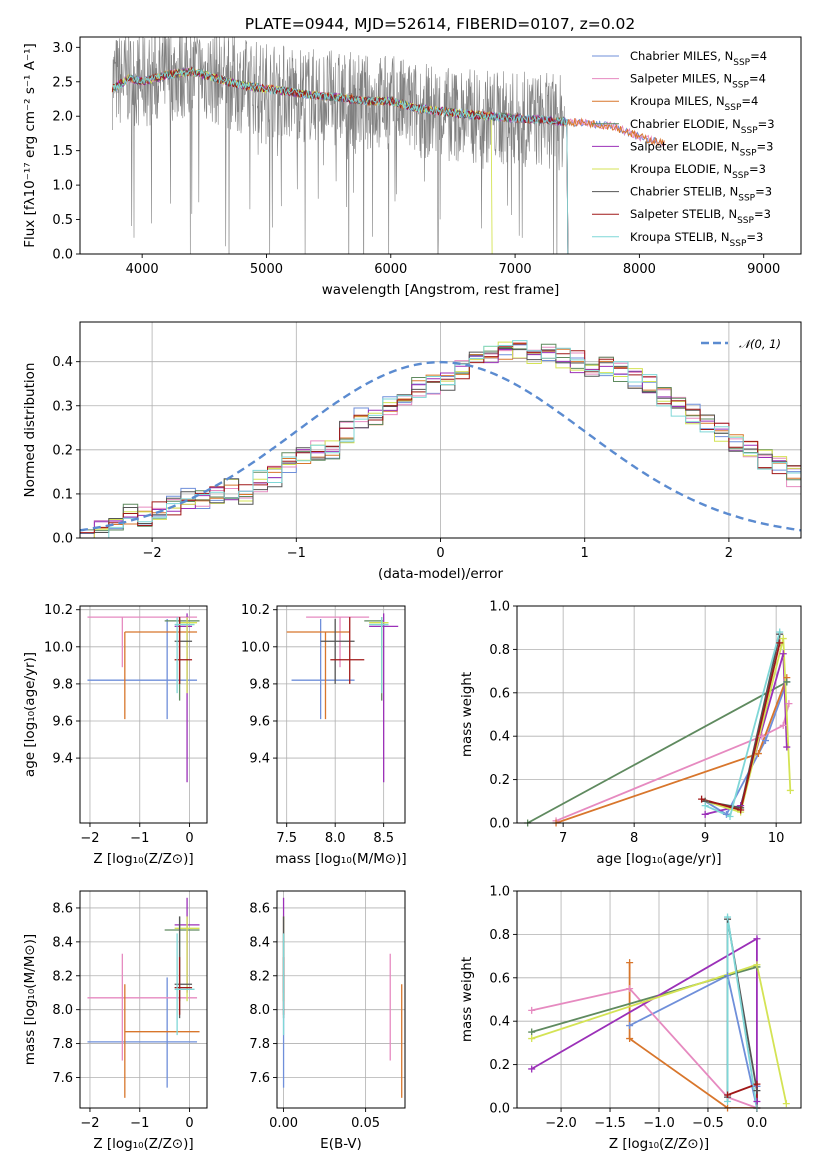  What do you see at coordinates (62, 976) in the screenshot?
I see `y-tick-label: 8.2` at bounding box center [62, 976].